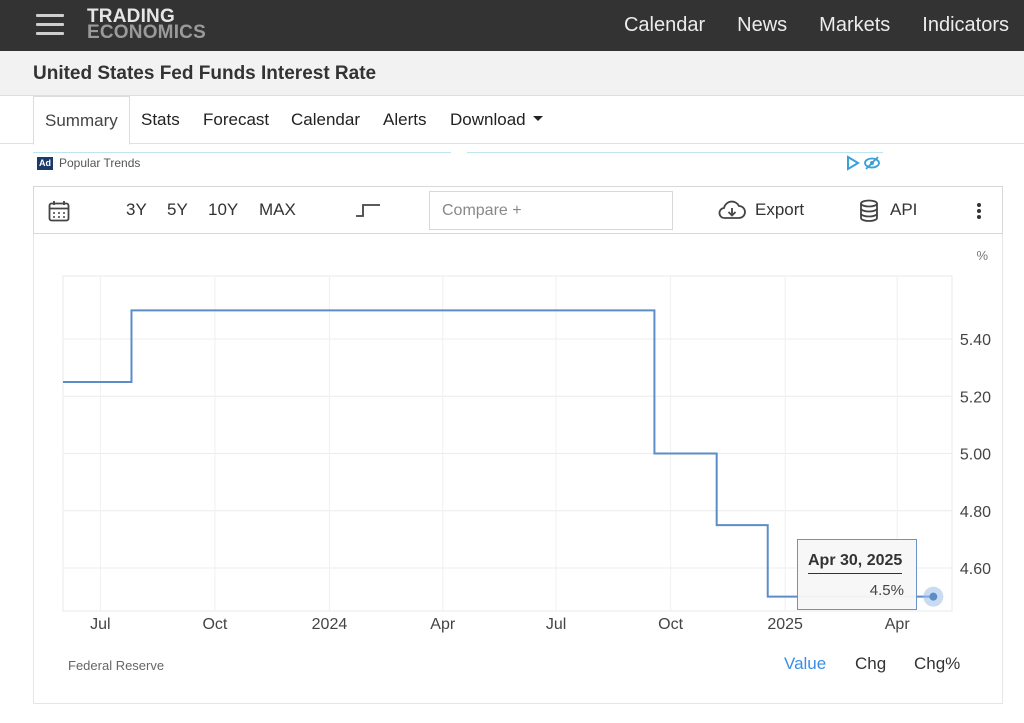  I want to click on compare-field, so click(551, 210).